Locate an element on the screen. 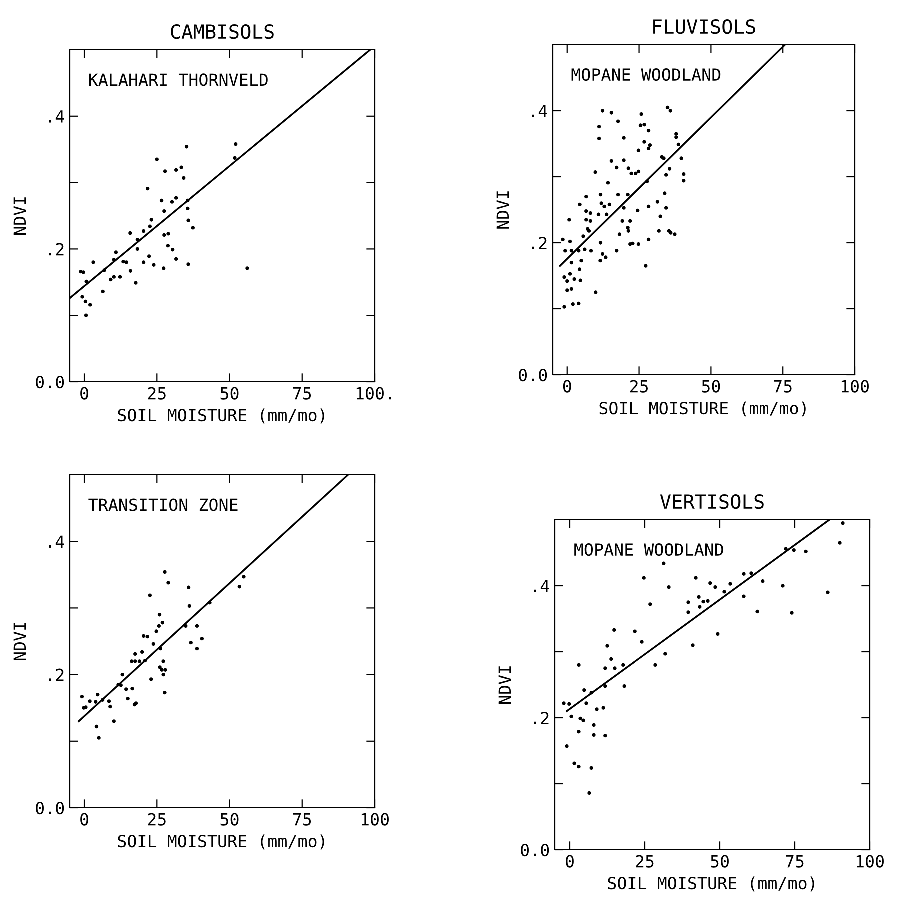 This screenshot has height=907, width=911. x-tick-label: 100. is located at coordinates (374, 393).